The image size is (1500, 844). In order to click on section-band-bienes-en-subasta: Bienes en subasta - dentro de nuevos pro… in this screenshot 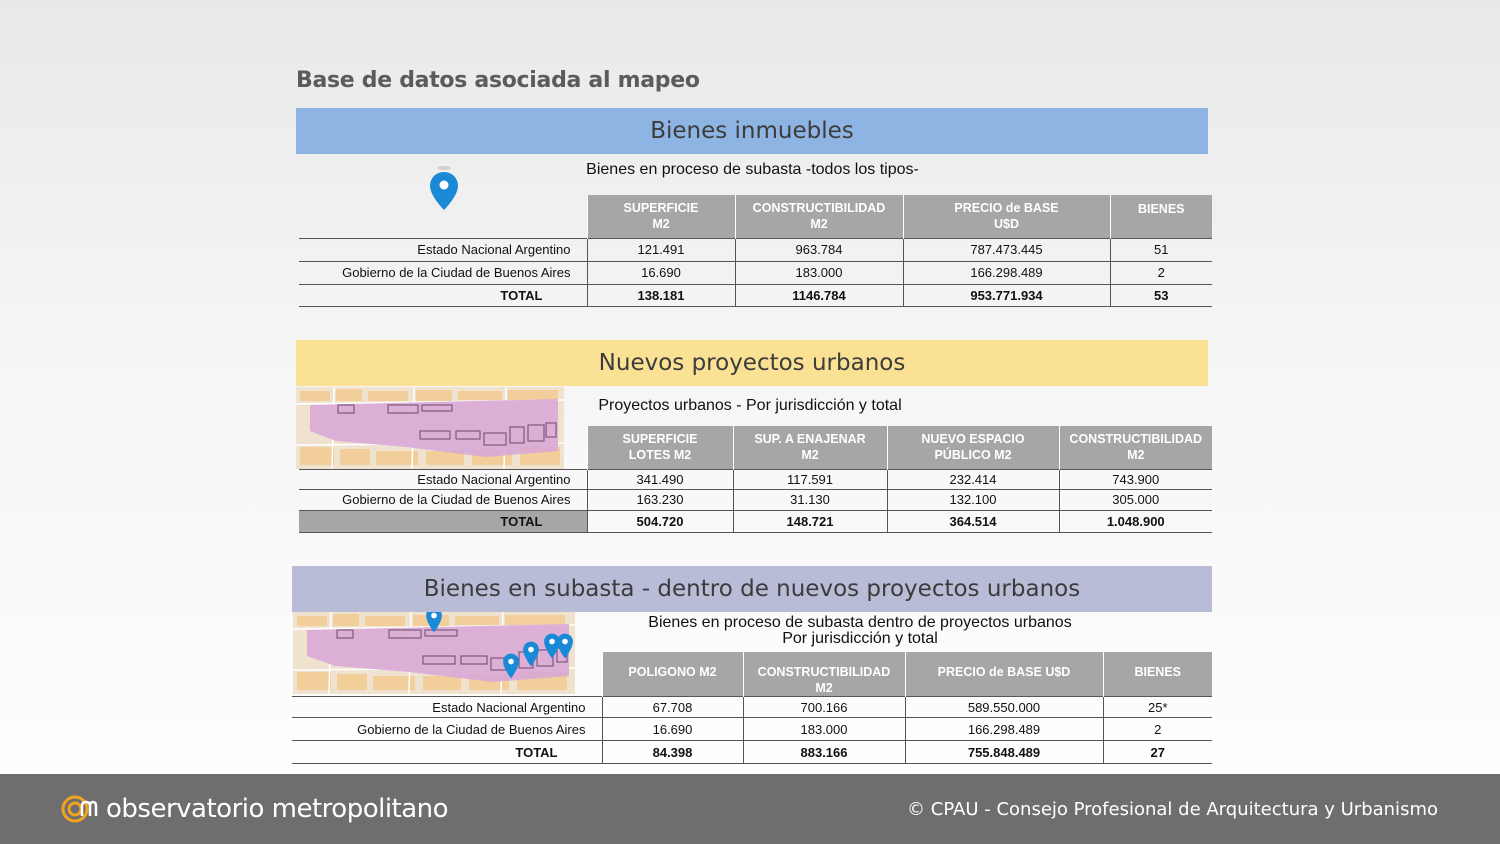, I will do `click(752, 589)`.